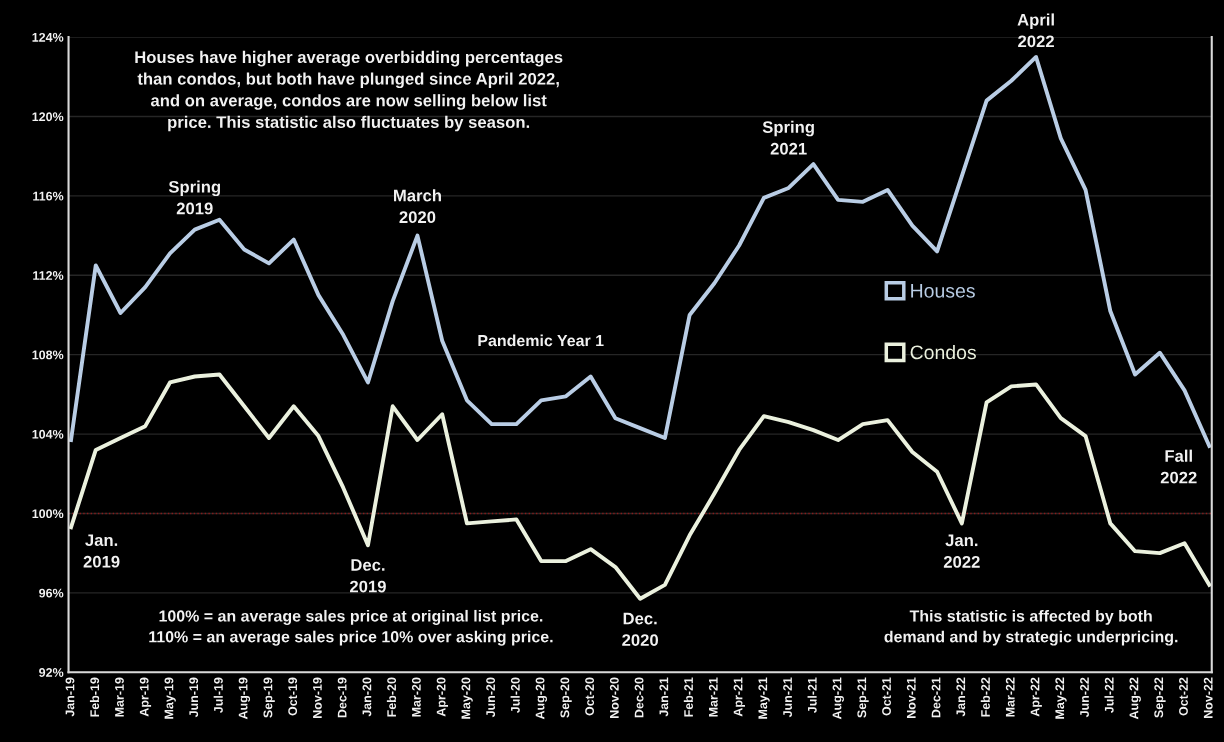 The image size is (1224, 742). I want to click on x-tick-label: Jan-19, so click(70, 697).